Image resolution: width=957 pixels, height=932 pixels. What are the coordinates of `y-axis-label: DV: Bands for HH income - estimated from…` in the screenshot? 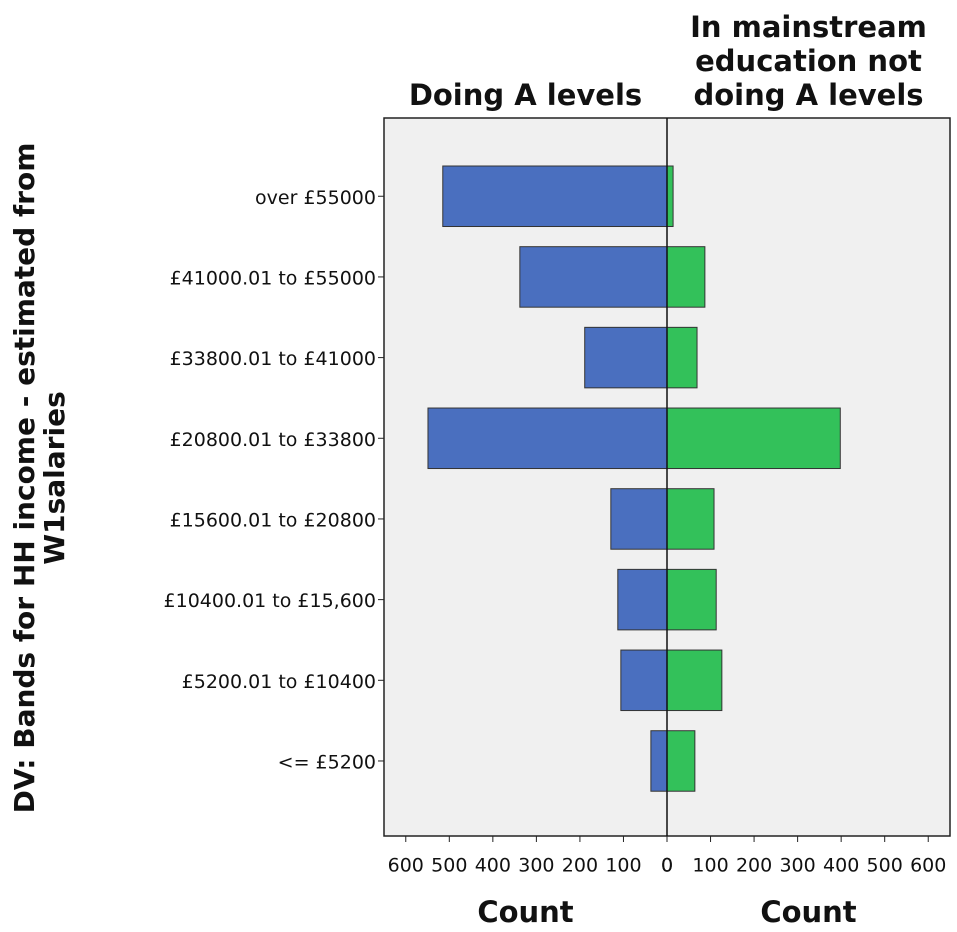 It's located at (39, 478).